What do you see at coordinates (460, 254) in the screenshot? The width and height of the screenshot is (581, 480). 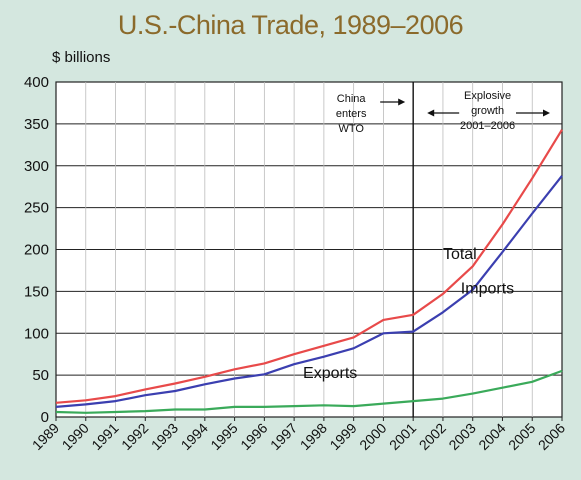 I see `series-label-total: Total` at bounding box center [460, 254].